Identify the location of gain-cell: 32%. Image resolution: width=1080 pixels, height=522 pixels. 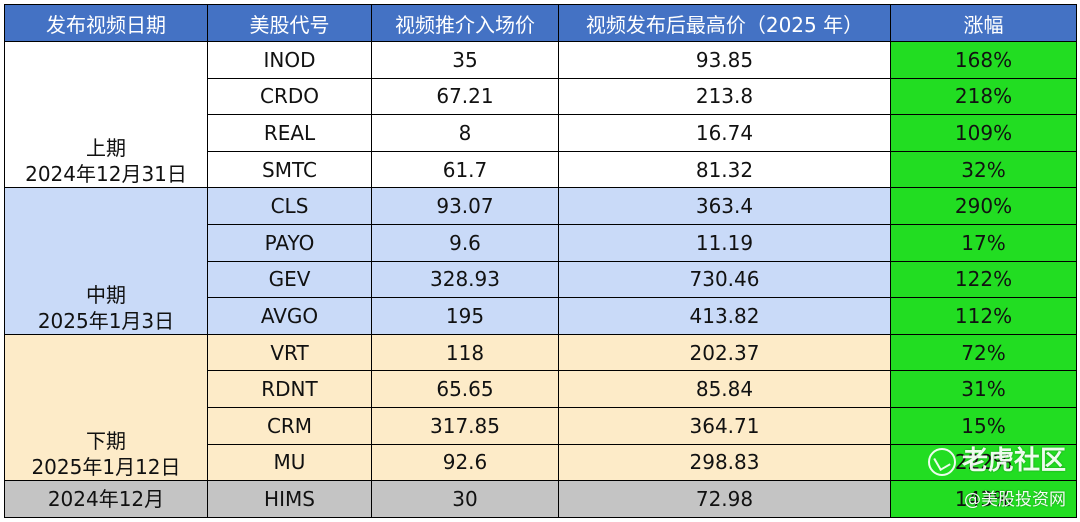
(983, 169).